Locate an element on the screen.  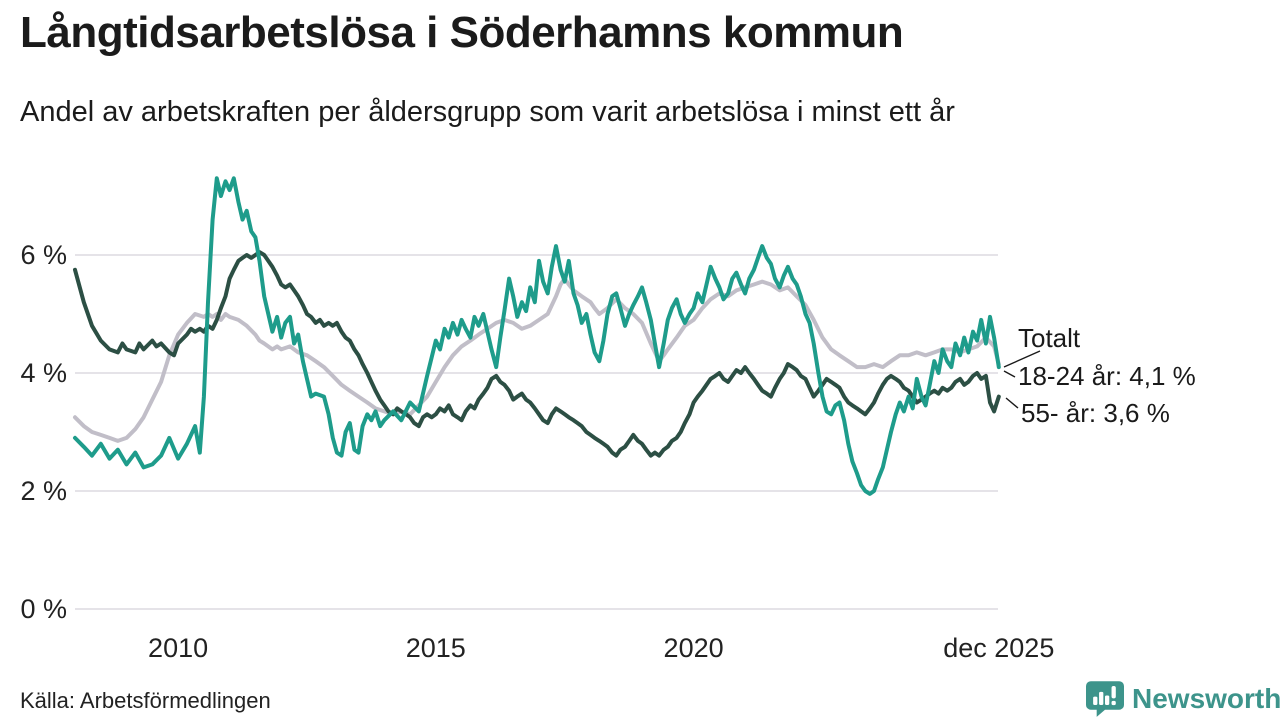
page-title: Långtidsarbetslösa i Söderhamns kommun is located at coordinates (462, 32).